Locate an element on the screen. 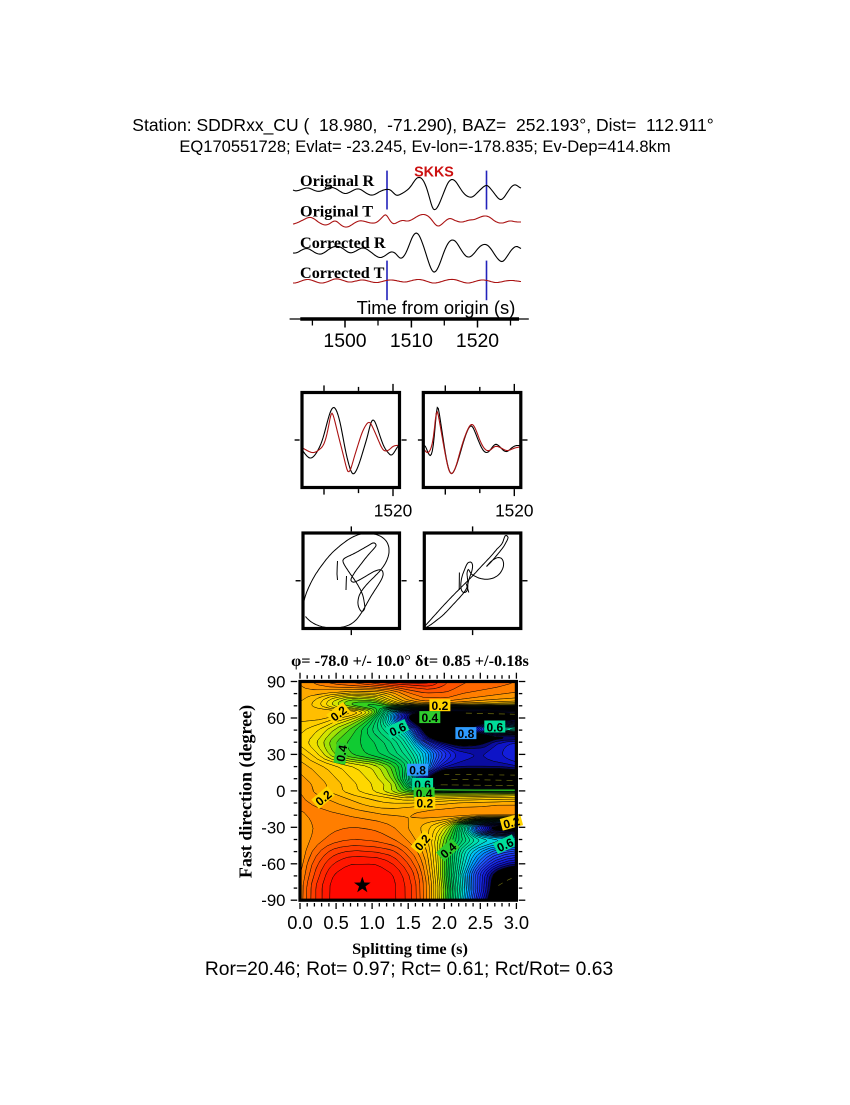  svg-text: Time from origin (s) is located at coordinates (436, 307).